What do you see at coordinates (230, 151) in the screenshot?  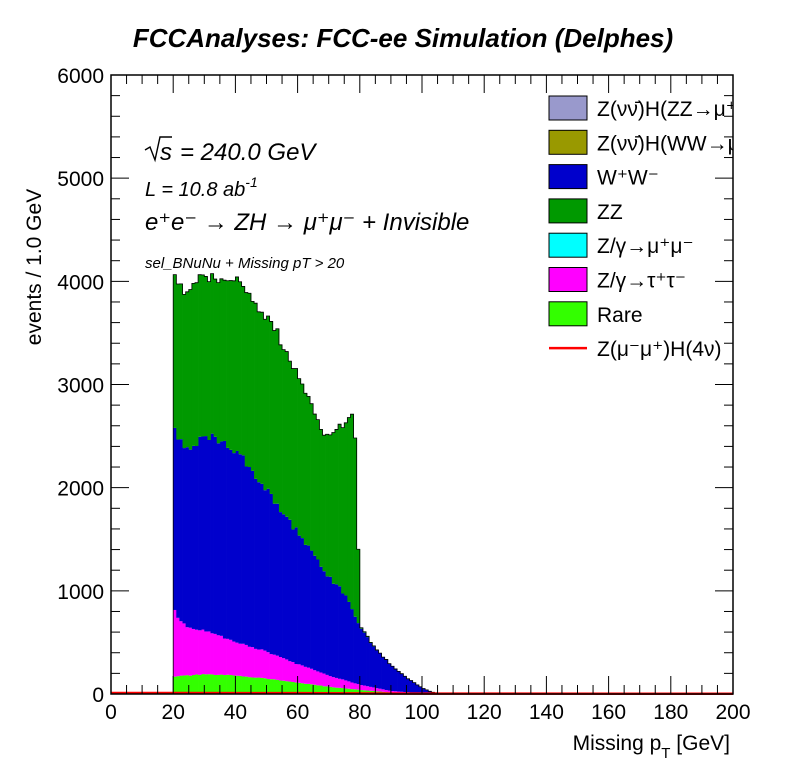 I see `sqrt-s-annotation: s = 240.0 GeV` at bounding box center [230, 151].